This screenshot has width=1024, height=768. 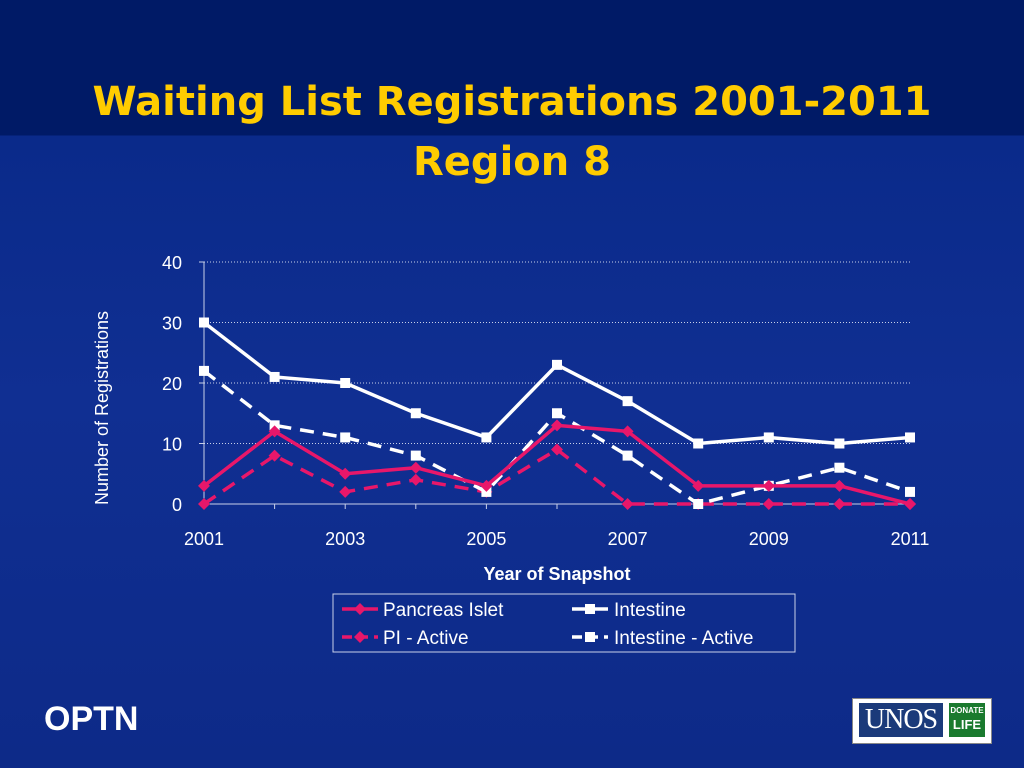 I want to click on unos-donate-life-logo: UNOS DONATE LIFE, so click(x=922, y=721).